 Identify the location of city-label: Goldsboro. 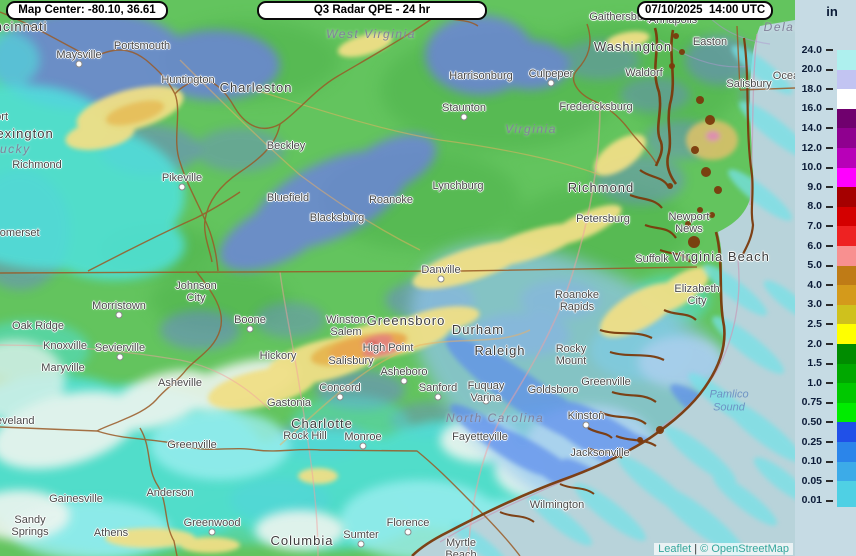
(553, 389).